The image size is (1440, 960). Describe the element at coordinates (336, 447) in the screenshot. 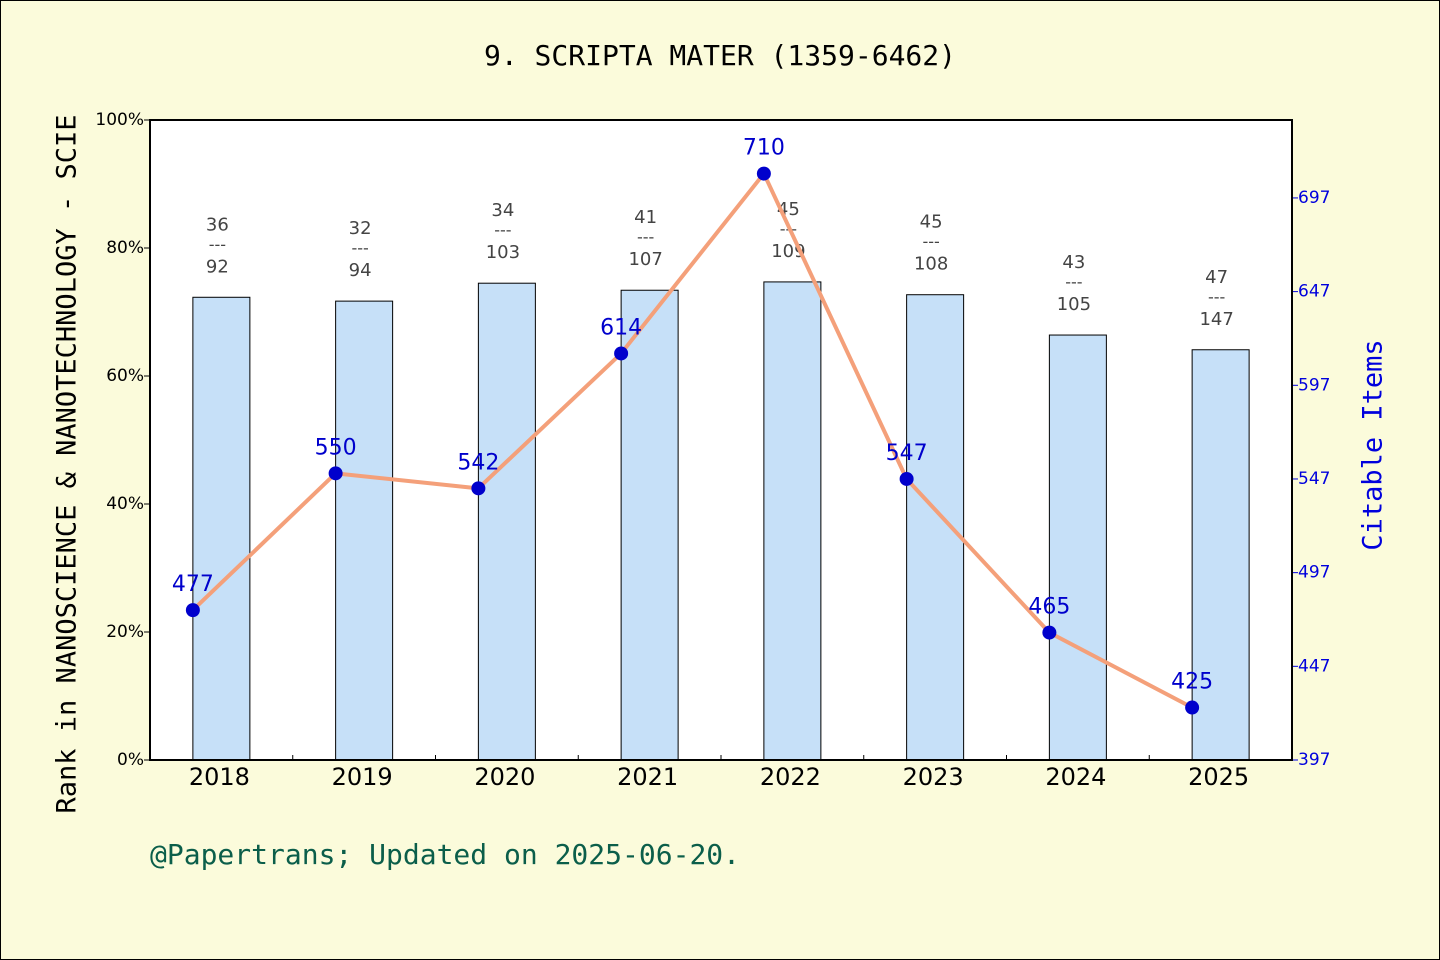

I see `data-label: 550` at that location.